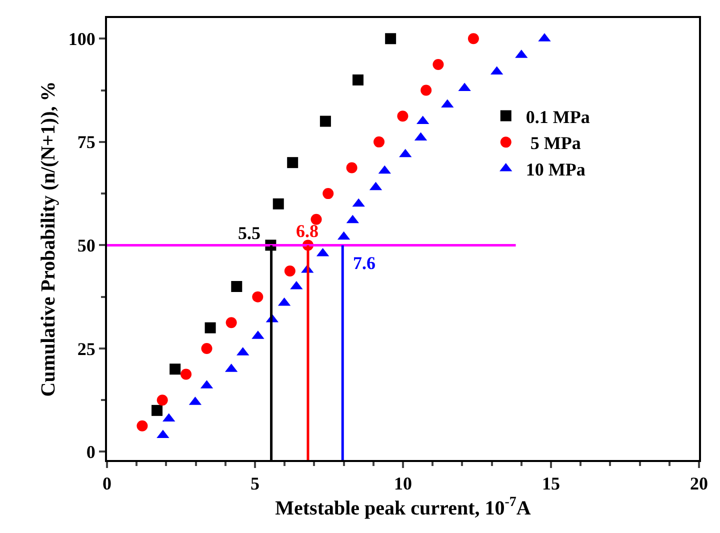 This screenshot has width=720, height=533. What do you see at coordinates (91, 452) in the screenshot?
I see `y-tick-label: 0` at bounding box center [91, 452].